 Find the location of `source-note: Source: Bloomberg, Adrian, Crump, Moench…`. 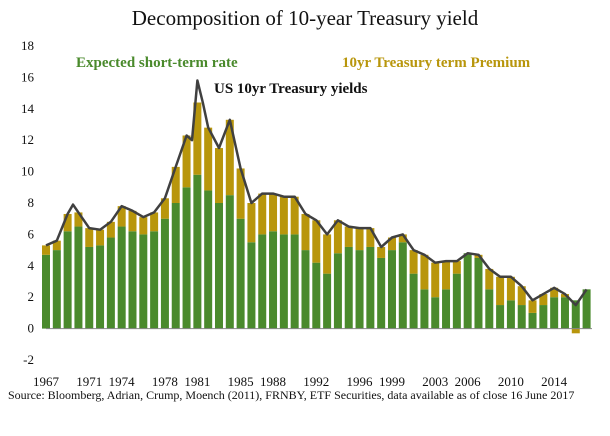

source-note: Source: Bloomberg, Adrian, Crump, Moench… is located at coordinates (291, 395).